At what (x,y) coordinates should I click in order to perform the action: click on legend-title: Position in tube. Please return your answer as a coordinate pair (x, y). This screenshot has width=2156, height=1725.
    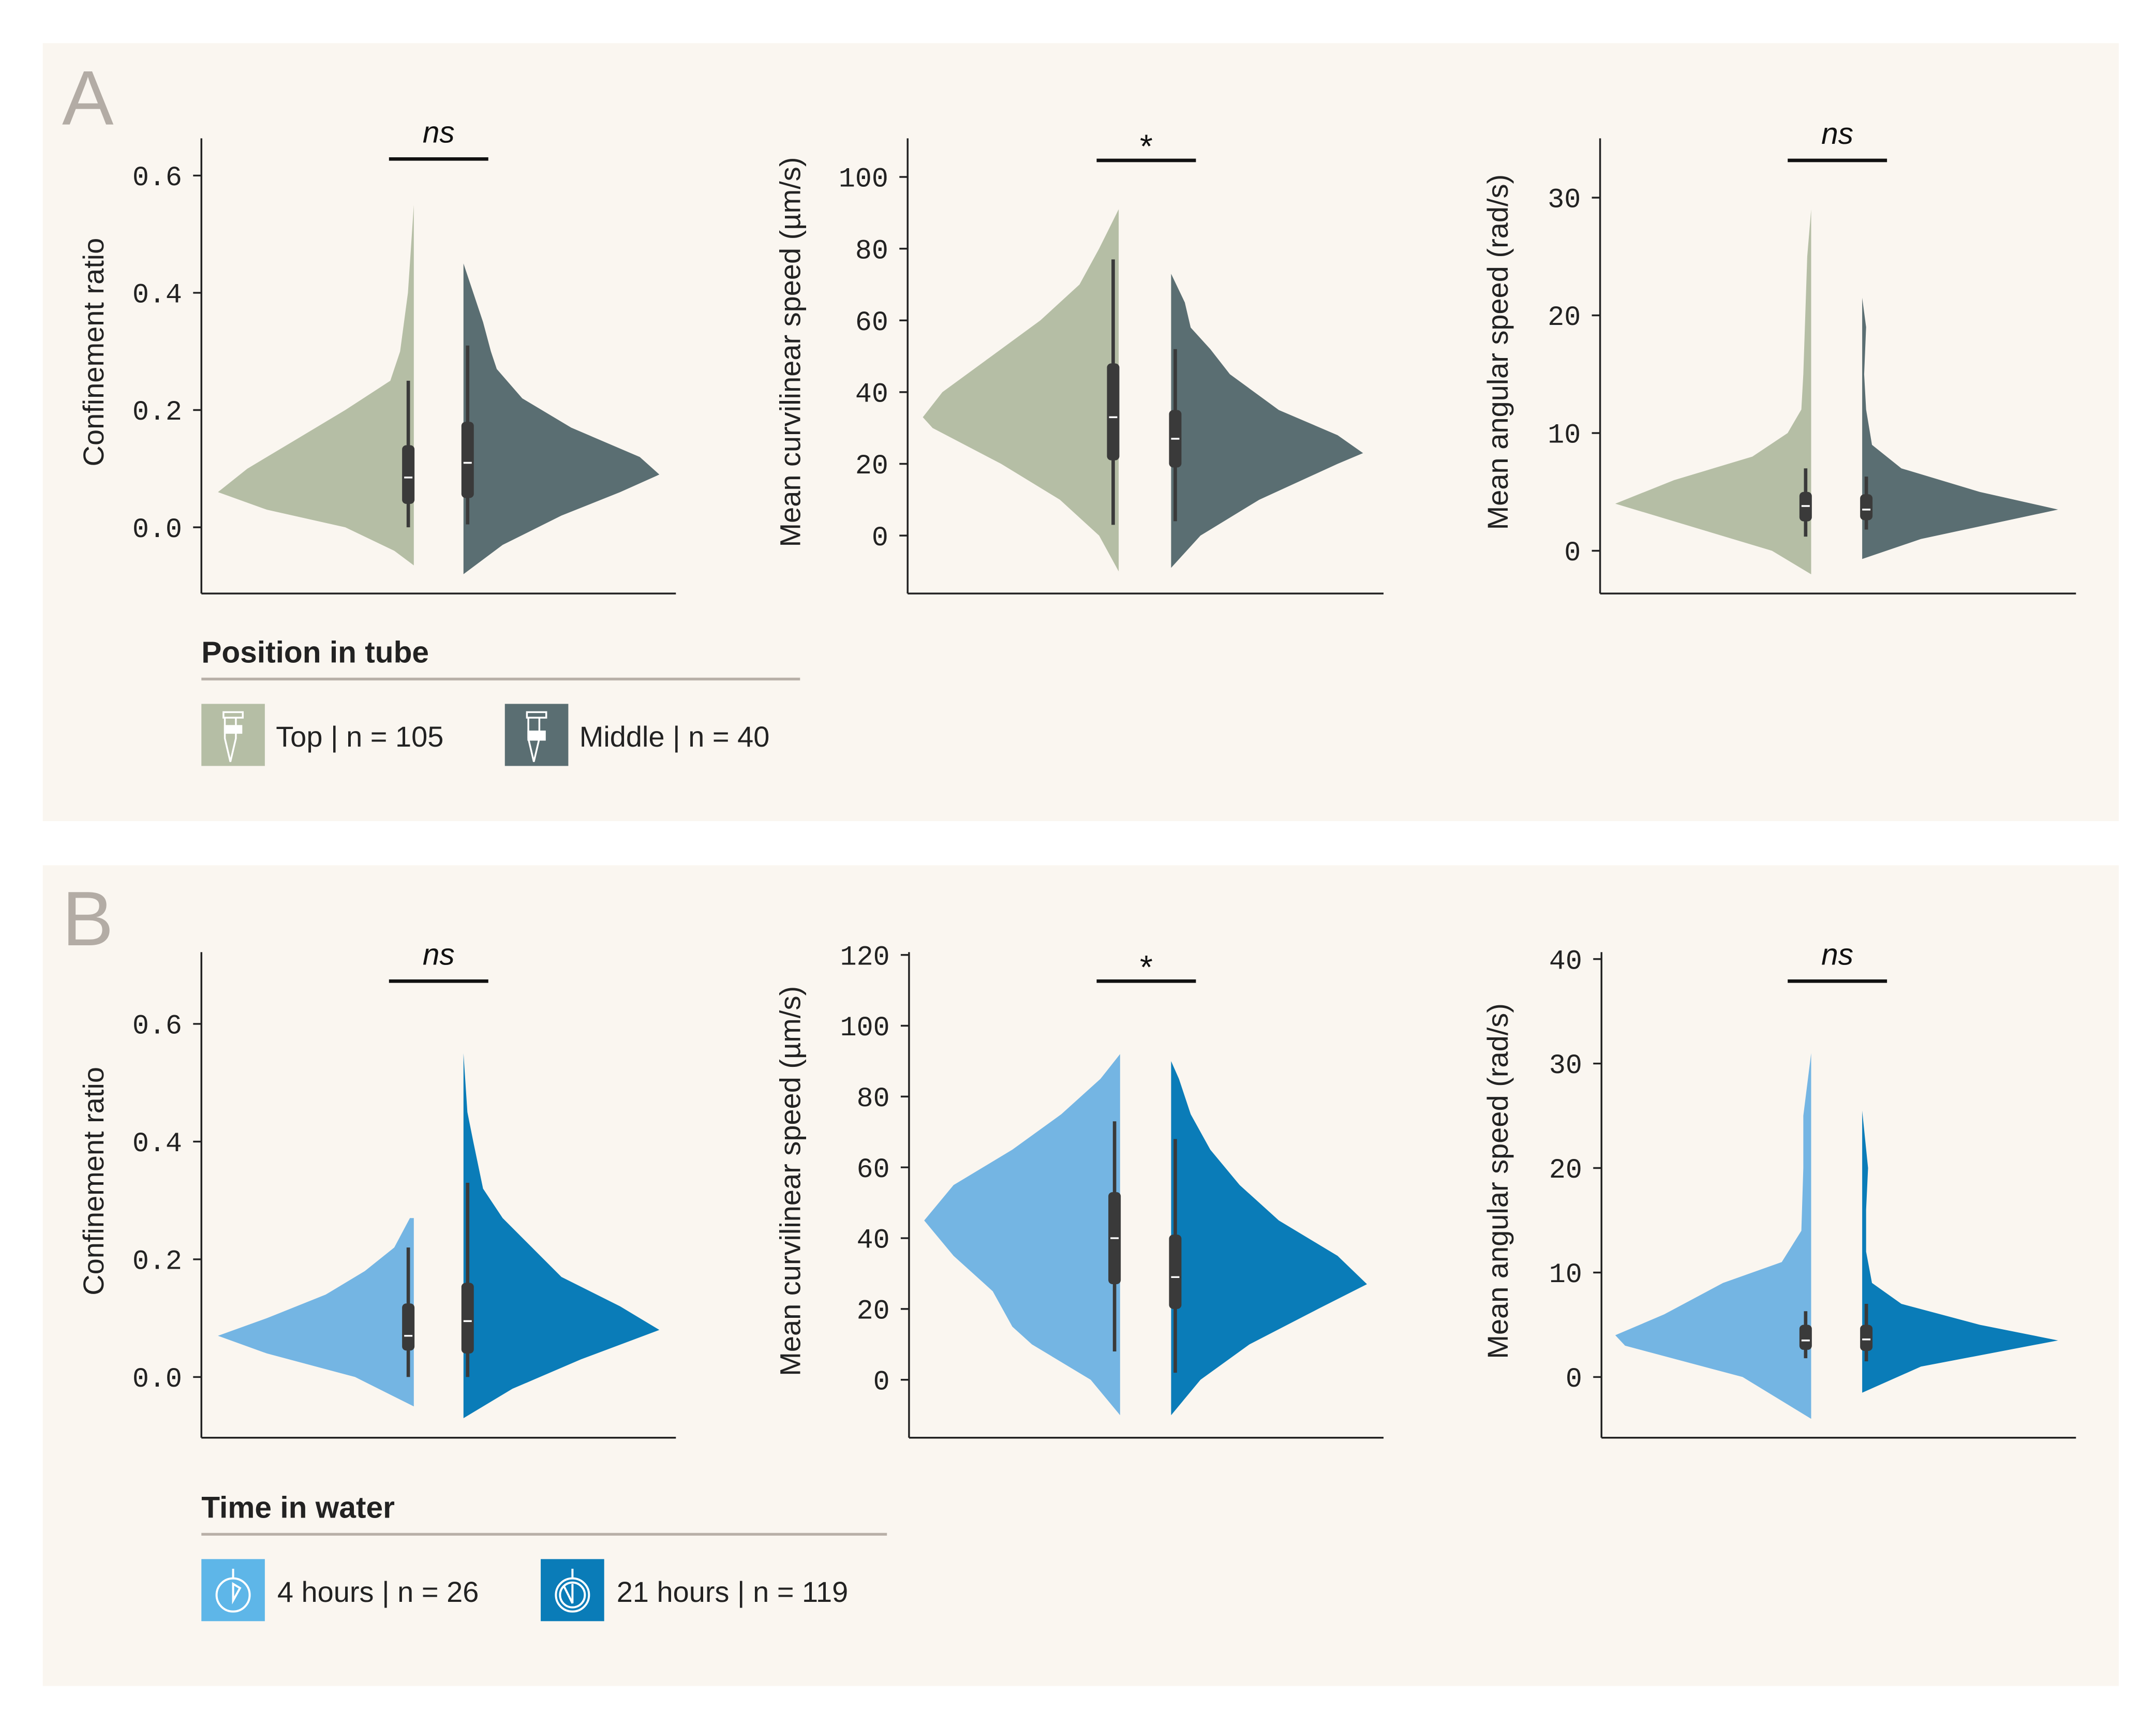
    Looking at the image, I should click on (315, 652).